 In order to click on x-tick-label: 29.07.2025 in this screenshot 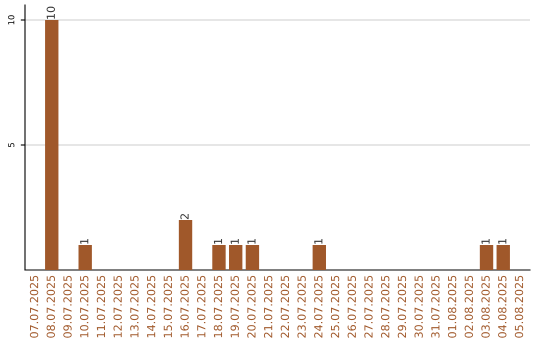, I will do `click(402, 307)`.